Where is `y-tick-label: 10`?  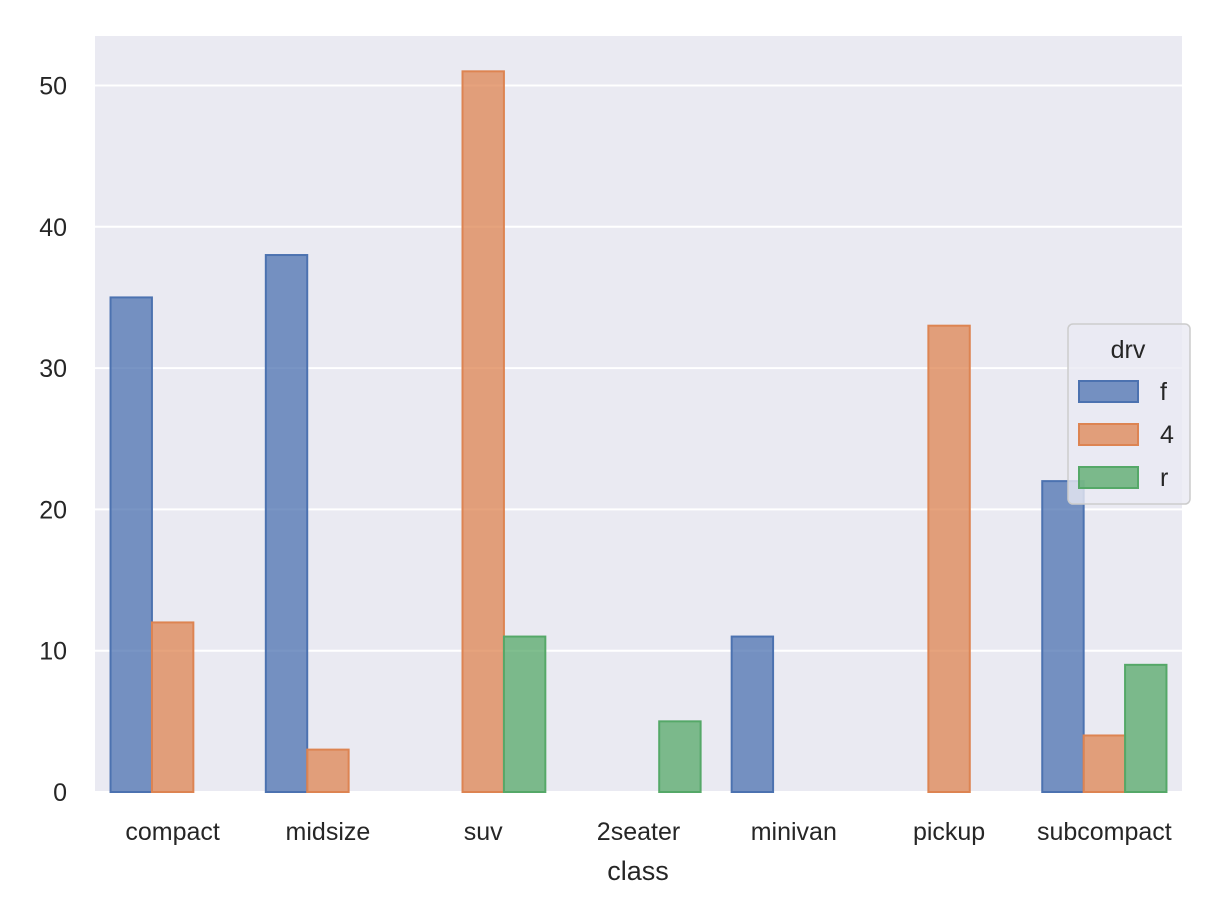
y-tick-label: 10 is located at coordinates (53, 652).